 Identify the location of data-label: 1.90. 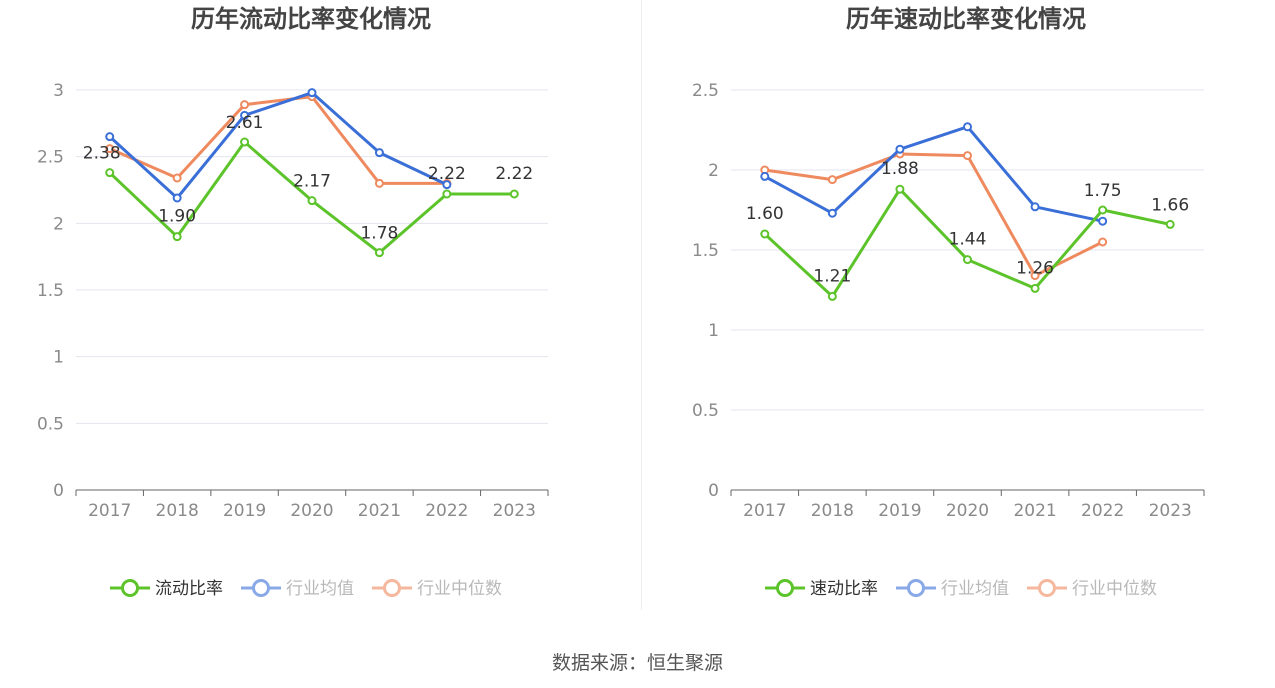
(177, 217).